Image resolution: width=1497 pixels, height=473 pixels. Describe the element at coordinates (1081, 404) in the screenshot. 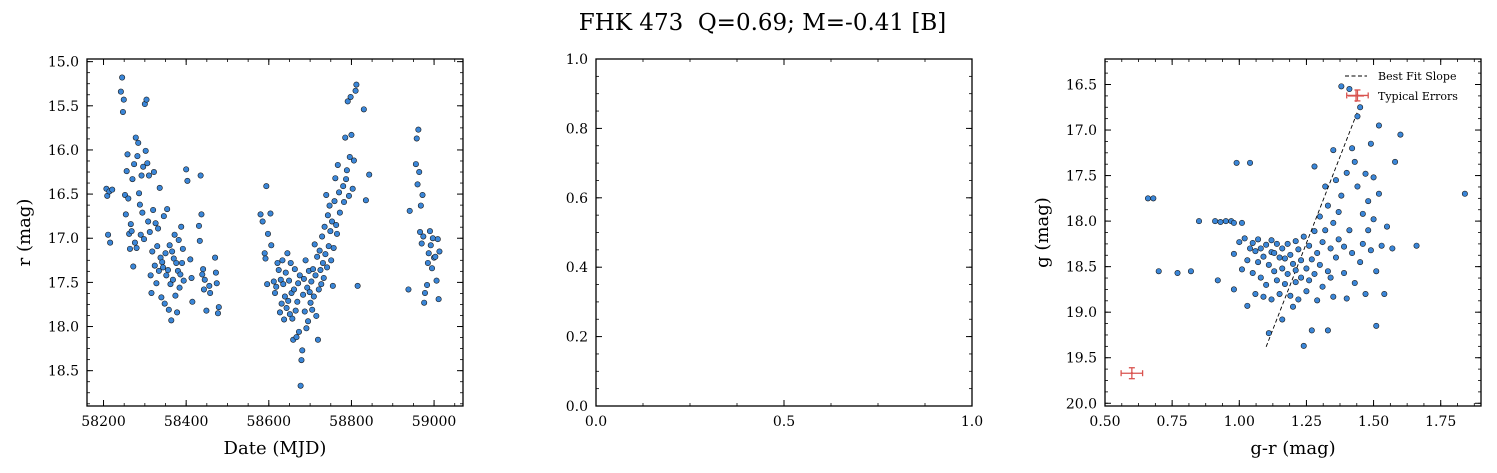

I see `y-tick-label: 20.0` at that location.